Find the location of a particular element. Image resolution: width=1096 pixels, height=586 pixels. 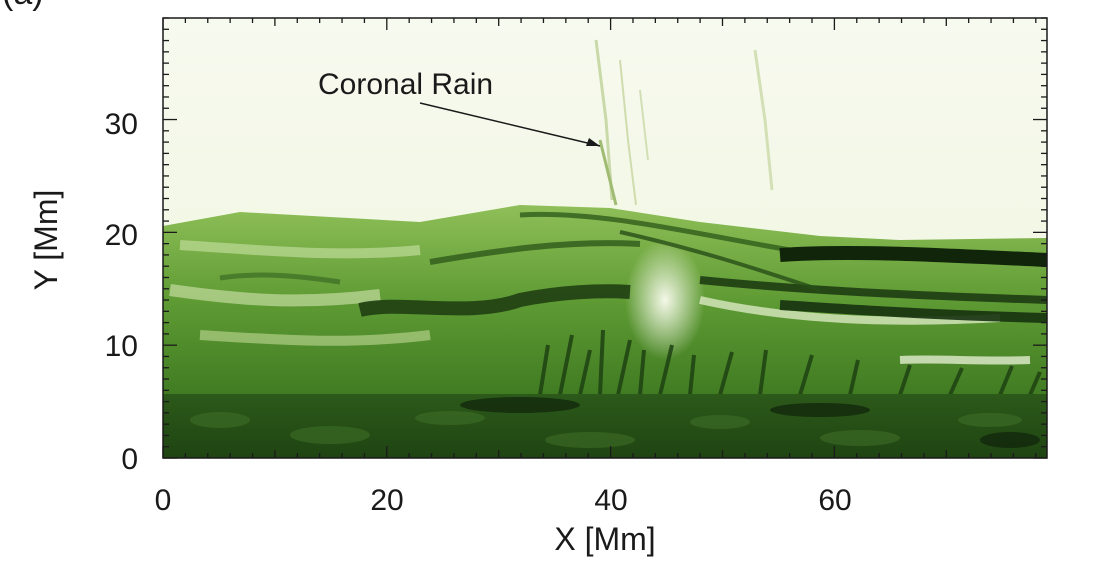

x-tick-label: 40 is located at coordinates (610, 500).